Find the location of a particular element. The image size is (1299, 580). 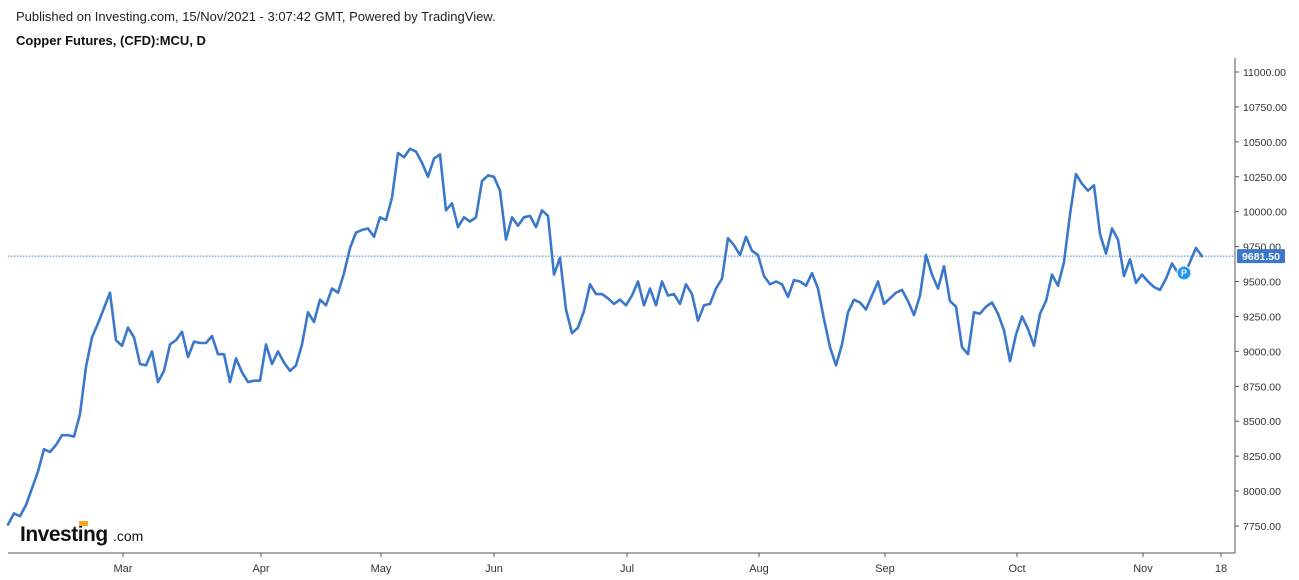

x-tick-label: Mar is located at coordinates (123, 569).